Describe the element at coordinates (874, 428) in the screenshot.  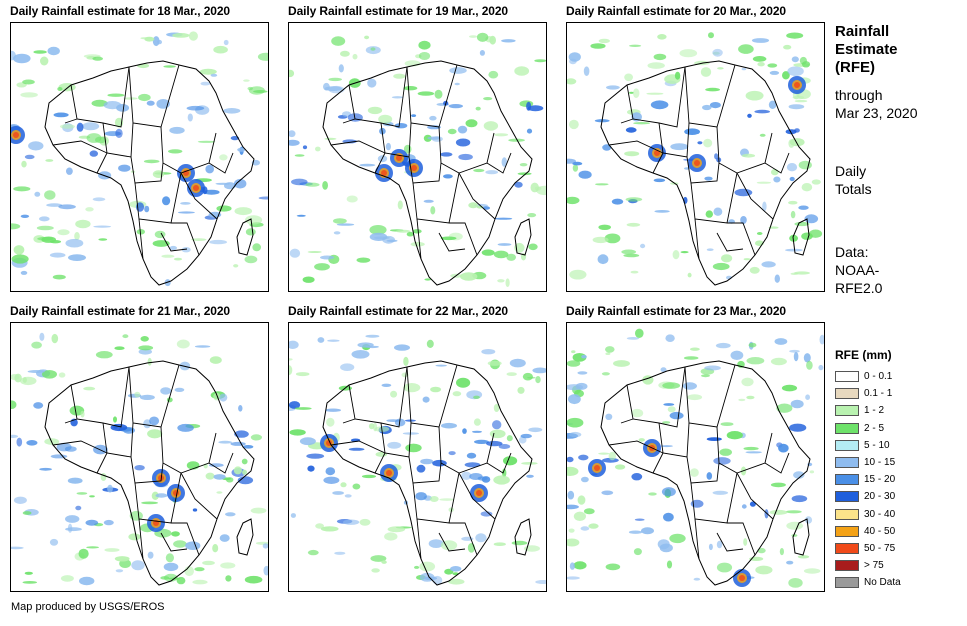
I see `legend-label: 2 - 5` at that location.